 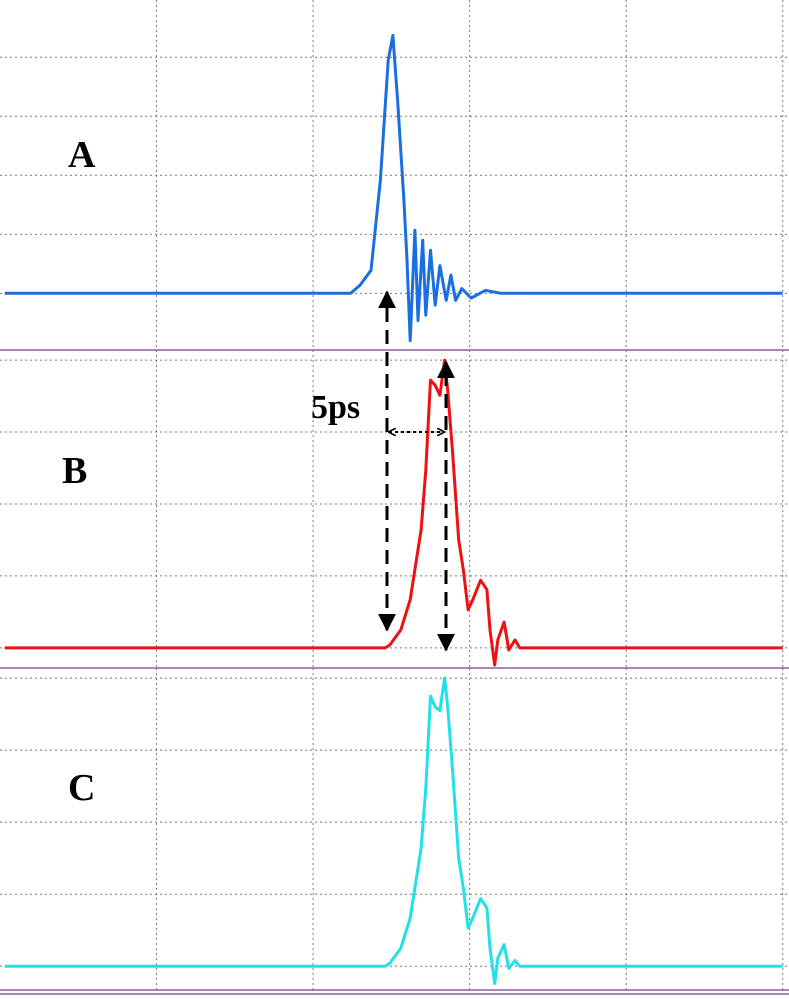 I want to click on delay-label: 5ps, so click(x=335, y=407).